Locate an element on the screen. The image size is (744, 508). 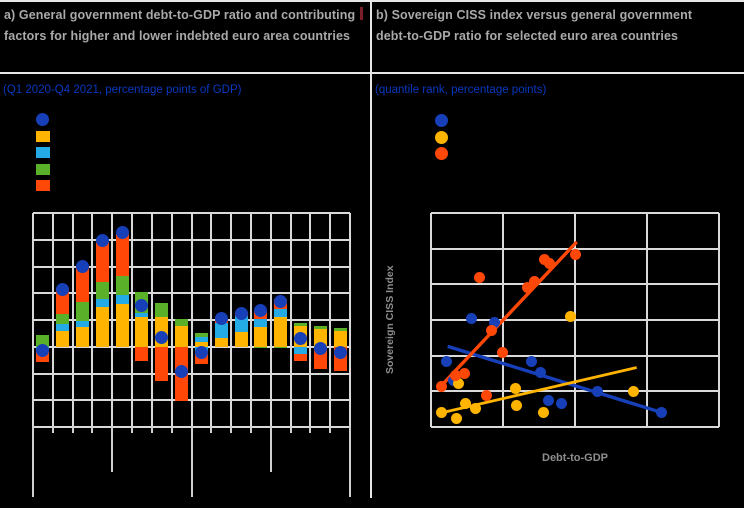
panel-a-legend is located at coordinates (135, 155).